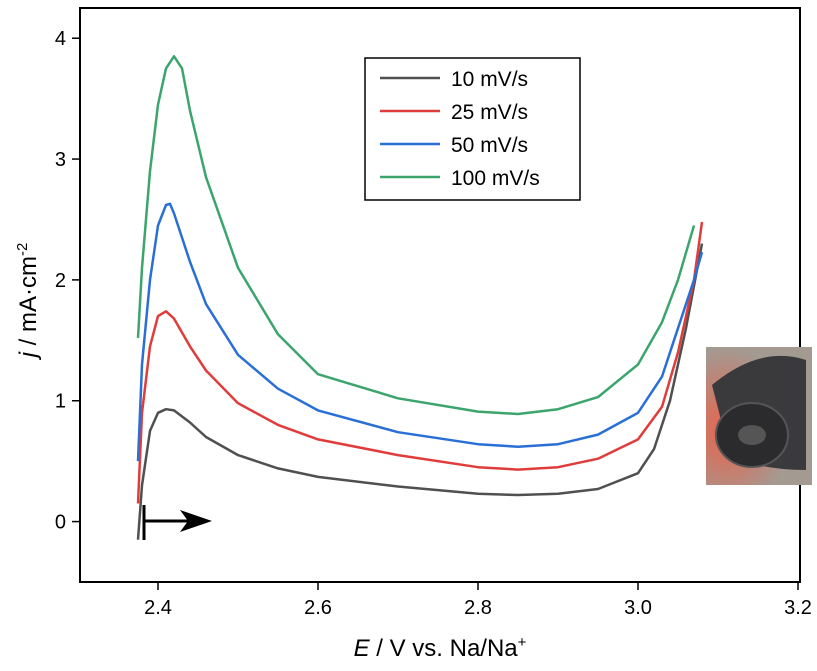 Image resolution: width=817 pixels, height=671 pixels. What do you see at coordinates (489, 79) in the screenshot?
I see `legend-label: 10 mV/s` at bounding box center [489, 79].